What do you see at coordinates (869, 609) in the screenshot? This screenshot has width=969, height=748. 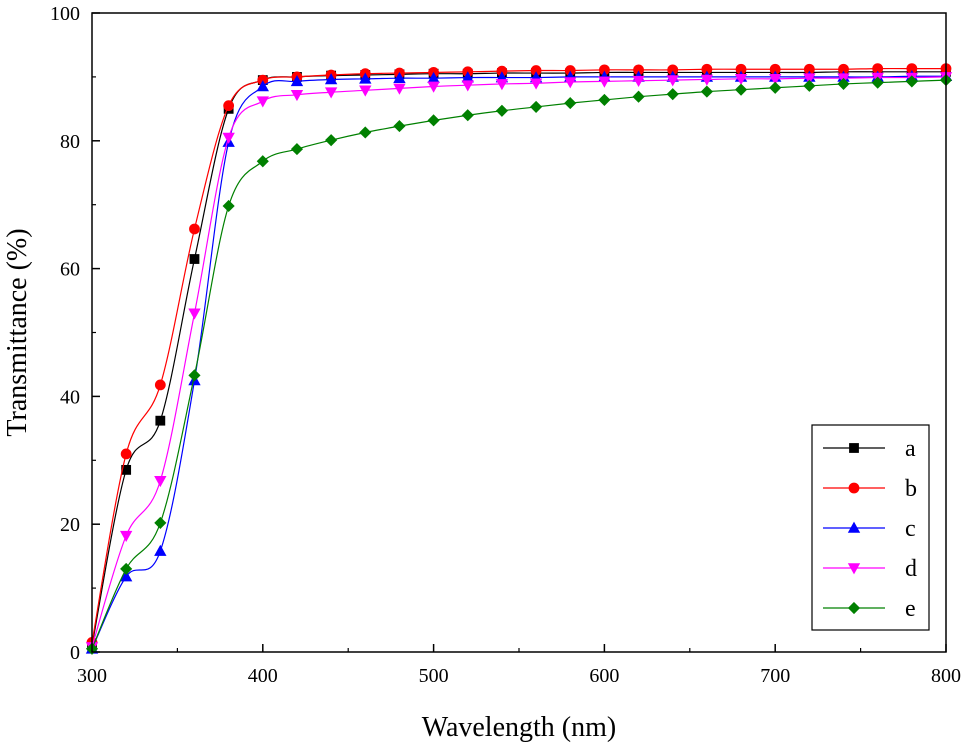 I see `legend-entry-e: e` at bounding box center [869, 609].